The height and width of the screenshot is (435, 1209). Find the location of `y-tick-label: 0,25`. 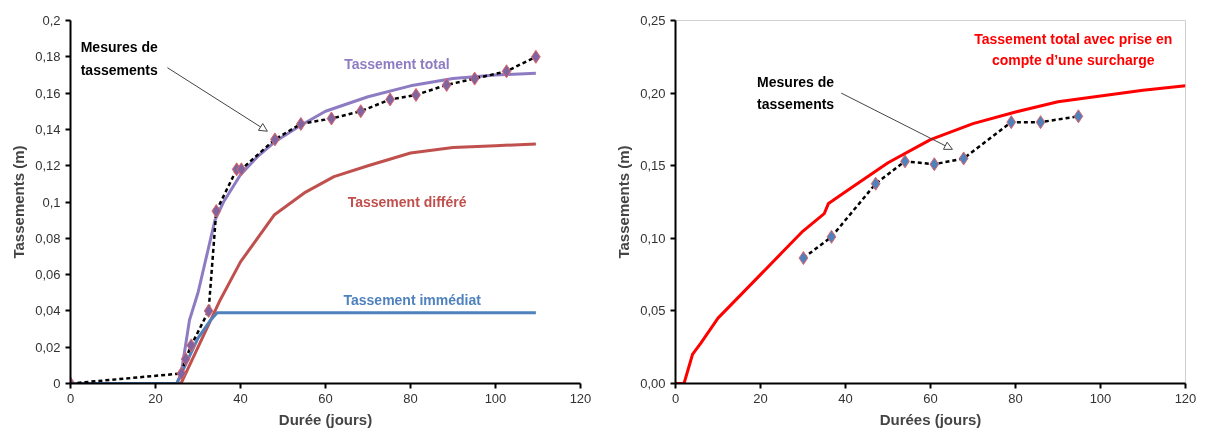

y-tick-label: 0,25 is located at coordinates (653, 20).